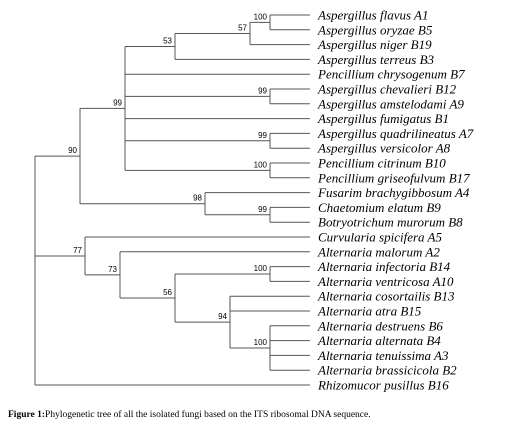 Image resolution: width=527 pixels, height=434 pixels. What do you see at coordinates (369, 311) in the screenshot?
I see `taxon-label: Alternaria atra B15` at bounding box center [369, 311].